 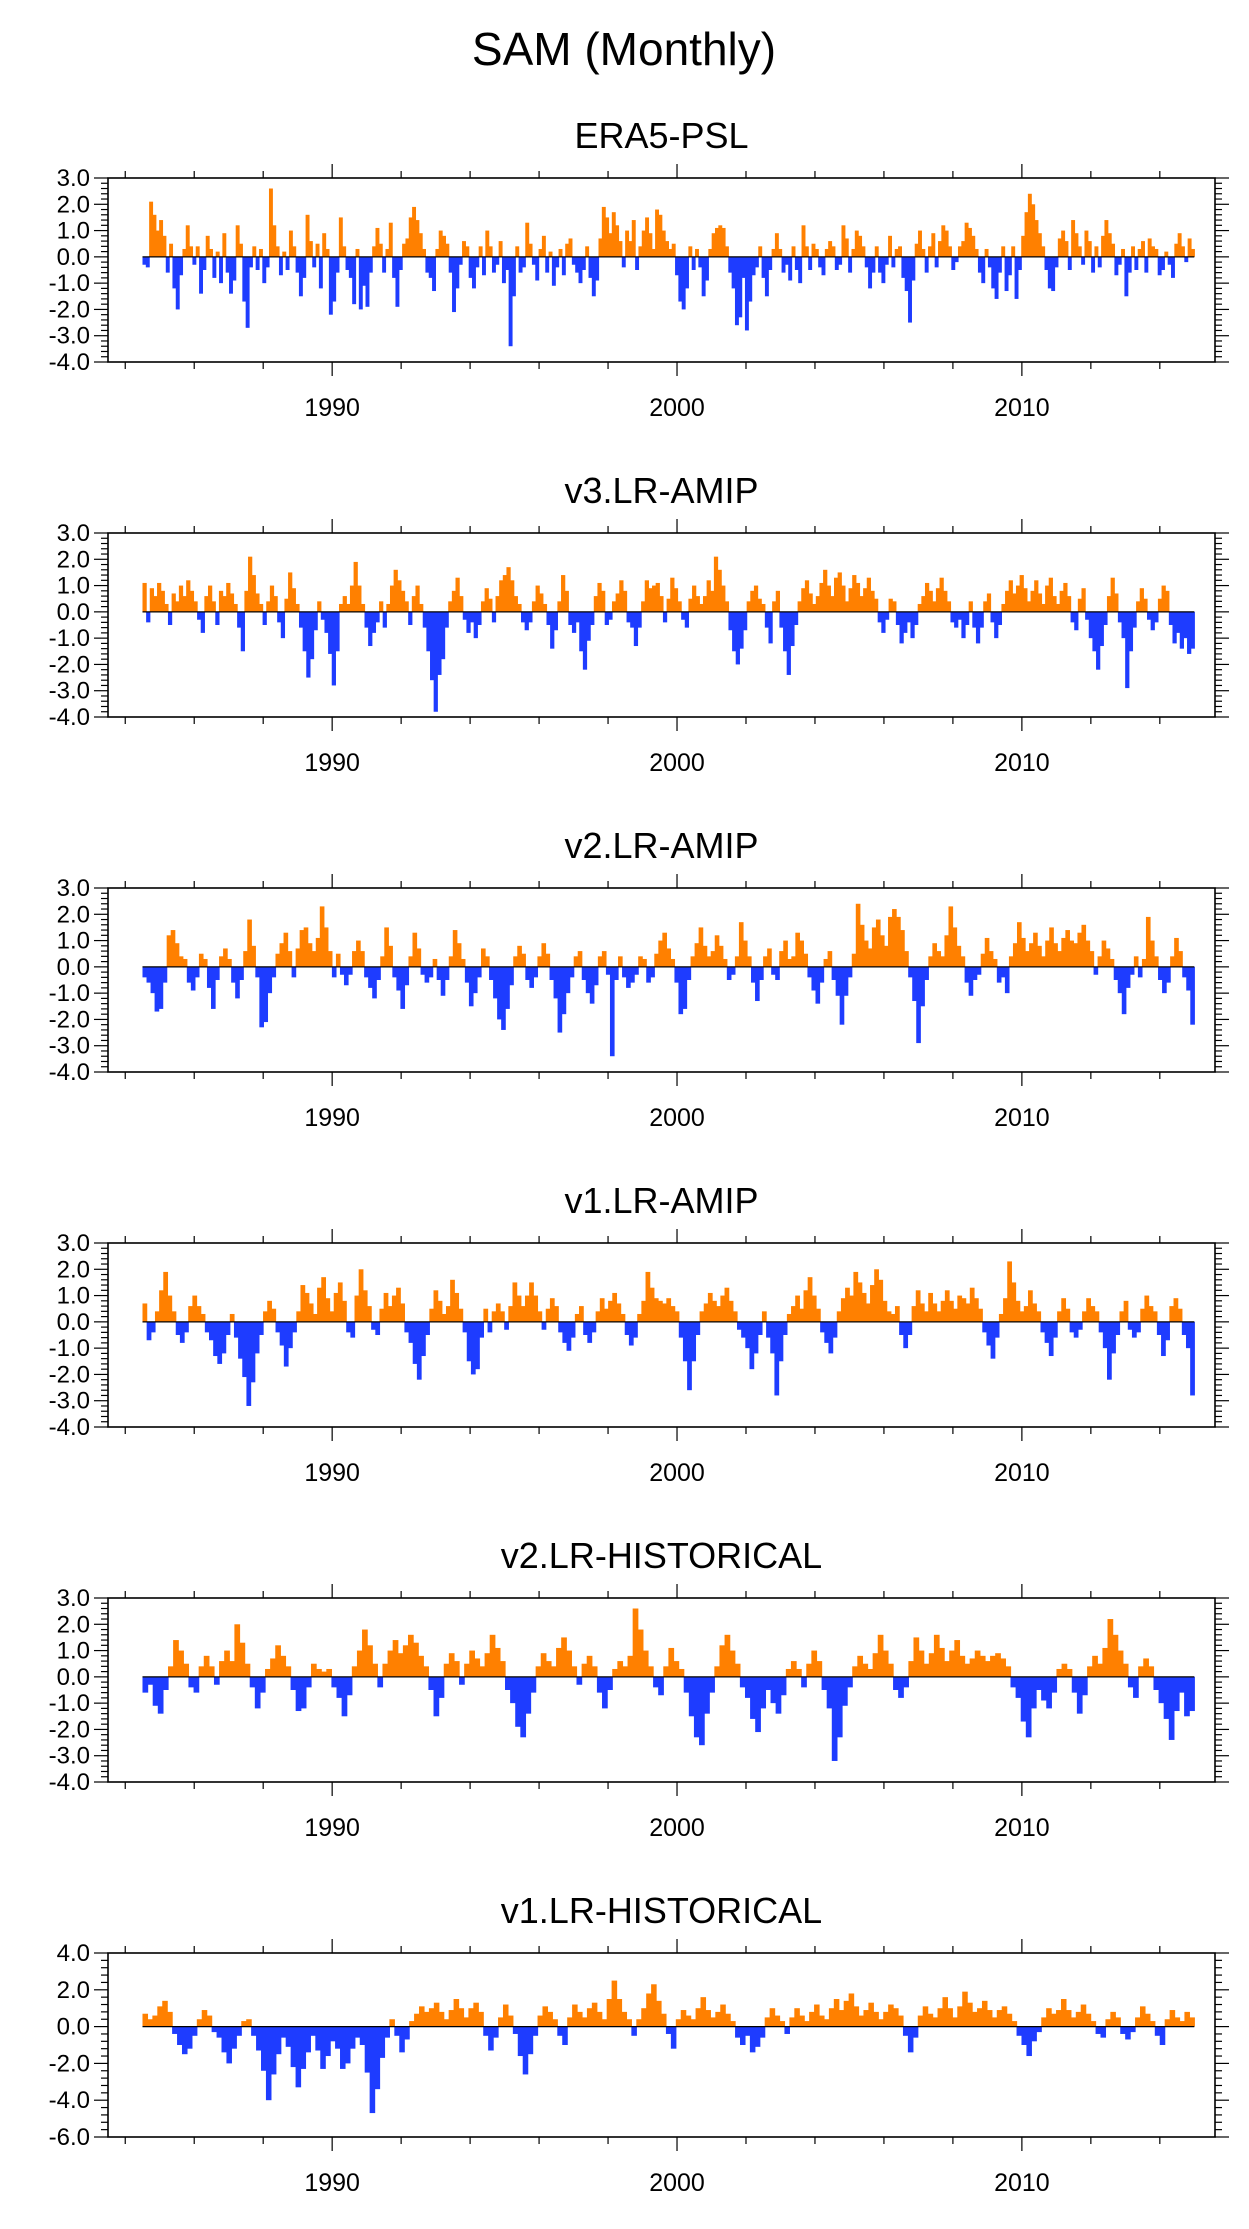 What do you see at coordinates (69, 717) in the screenshot?
I see `y-tick-label: -4.0` at bounding box center [69, 717].